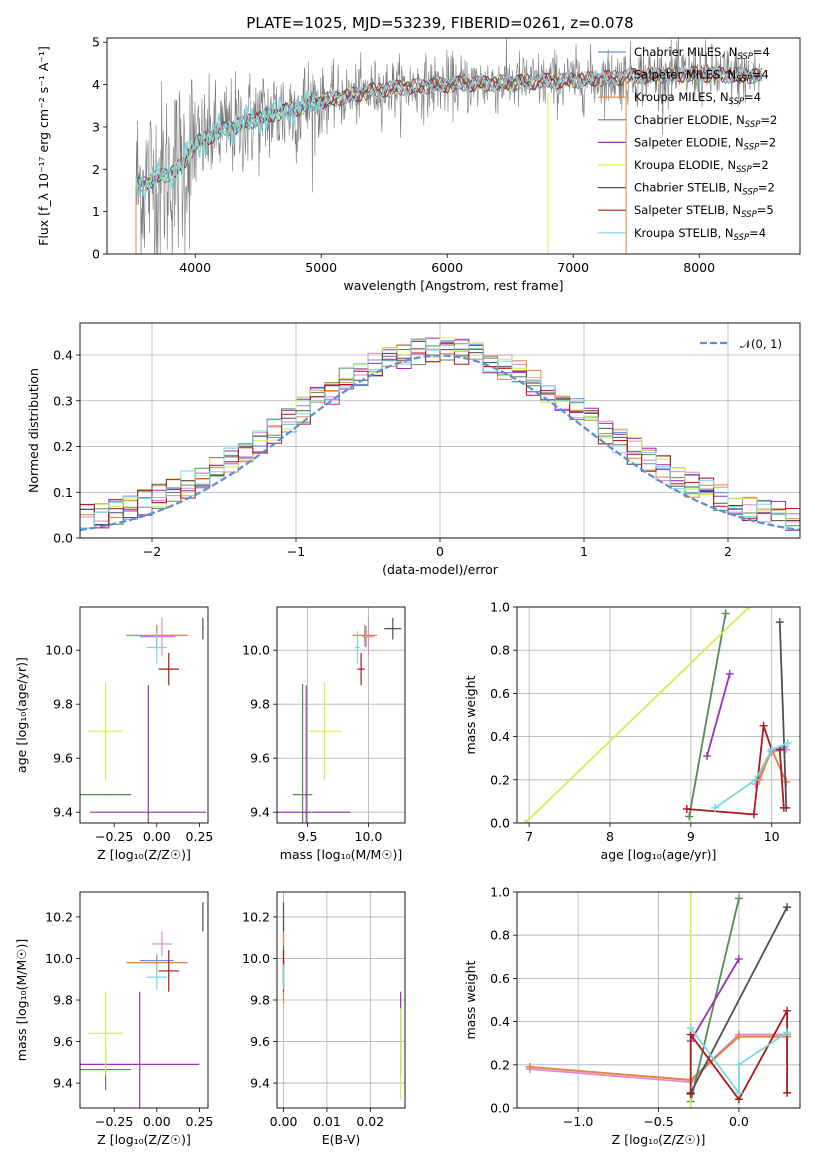 The width and height of the screenshot is (819, 1170). What do you see at coordinates (500, 892) in the screenshot?
I see `y-tick-label: 1.0` at bounding box center [500, 892].